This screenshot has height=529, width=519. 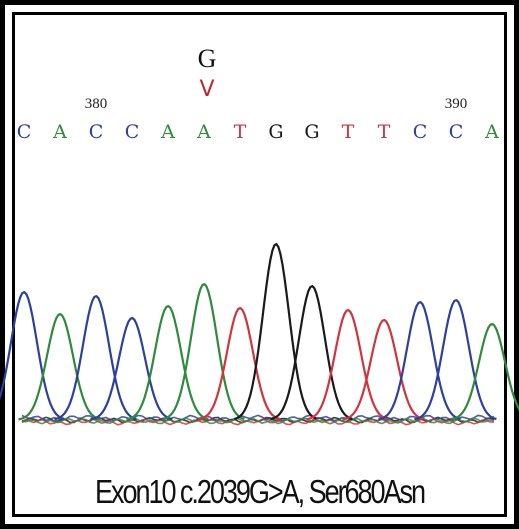 I want to click on base-call-4: A, so click(x=167, y=132).